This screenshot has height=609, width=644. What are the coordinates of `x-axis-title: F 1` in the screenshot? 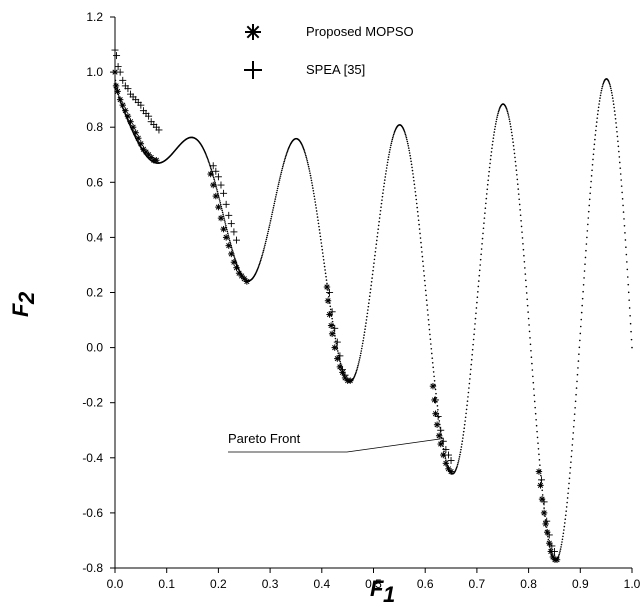 It's located at (382, 591).